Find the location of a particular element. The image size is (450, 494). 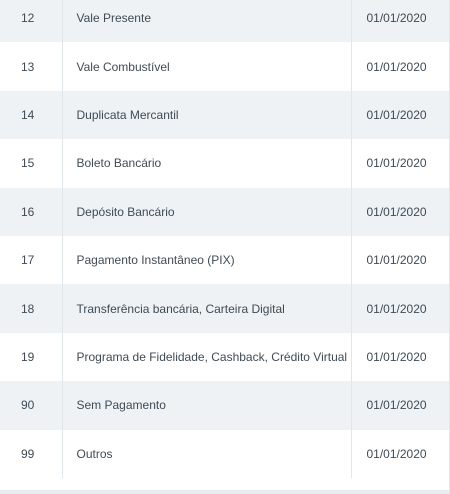

row-code: 90 is located at coordinates (31, 405).